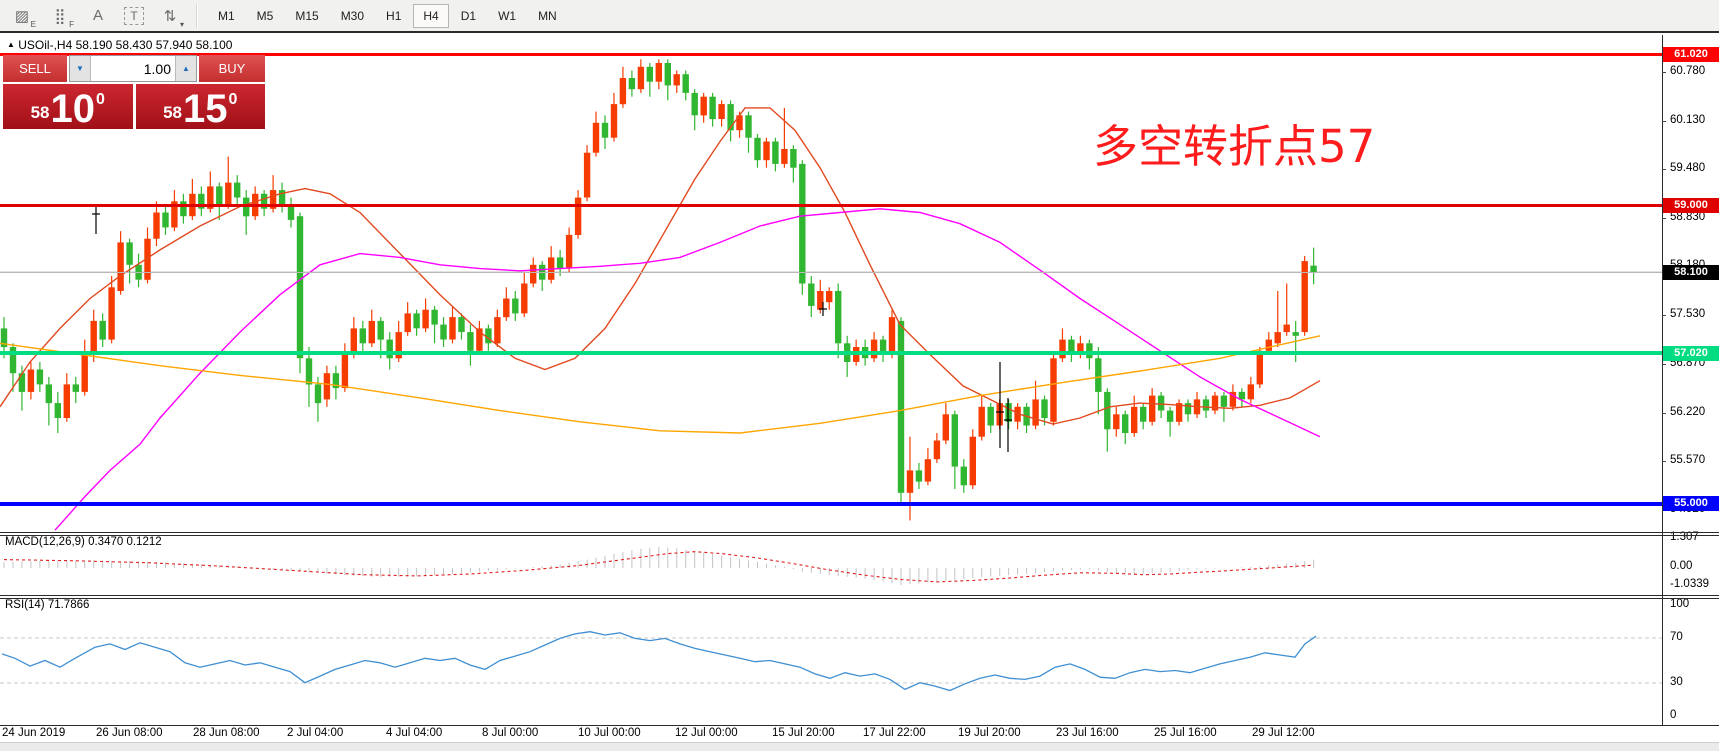 Image resolution: width=1719 pixels, height=751 pixels. I want to click on timeframe-m30: M30, so click(352, 15).